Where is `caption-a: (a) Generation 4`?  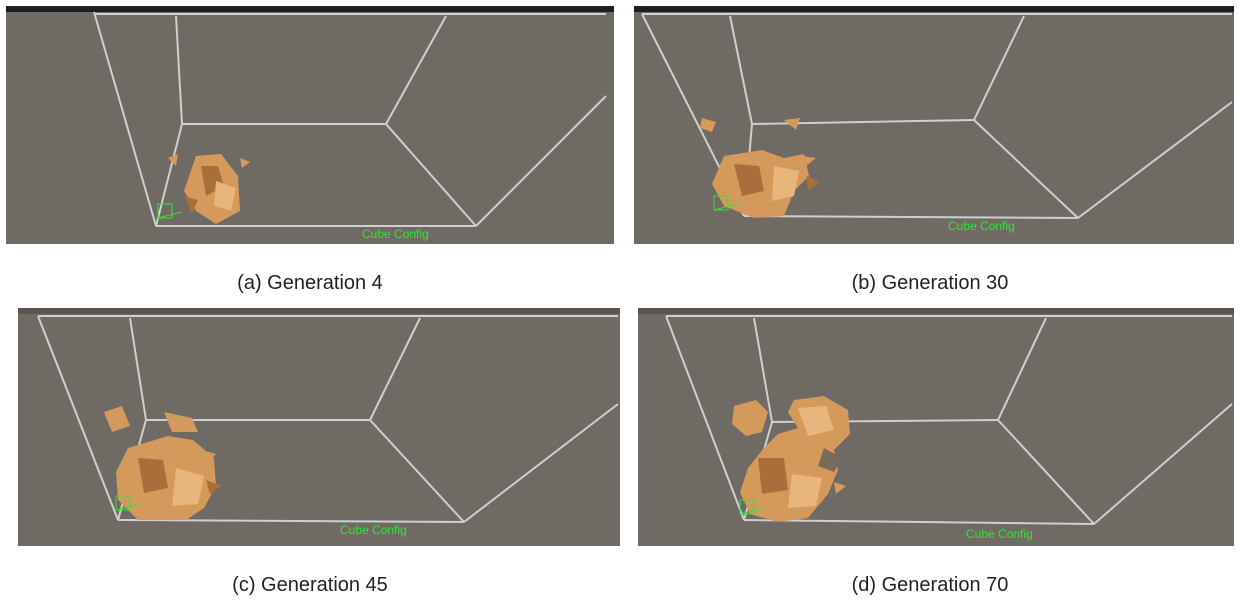
caption-a: (a) Generation 4 is located at coordinates (310, 283).